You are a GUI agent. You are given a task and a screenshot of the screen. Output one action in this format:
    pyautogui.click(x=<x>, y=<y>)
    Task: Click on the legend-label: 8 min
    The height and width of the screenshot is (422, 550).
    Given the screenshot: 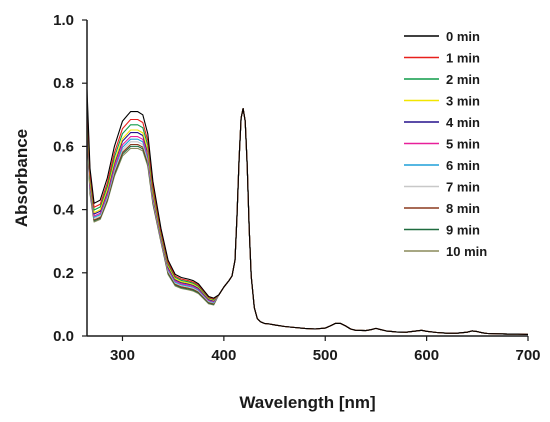 What is the action you would take?
    pyautogui.click(x=463, y=208)
    